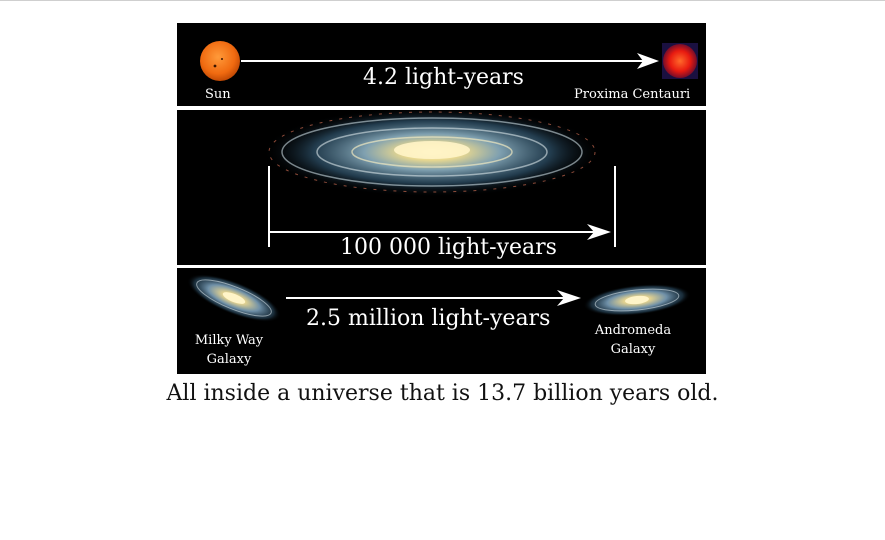 This screenshot has height=540, width=885. Describe the element at coordinates (633, 330) in the screenshot. I see `andromeda-label-line1: Andromeda` at that location.